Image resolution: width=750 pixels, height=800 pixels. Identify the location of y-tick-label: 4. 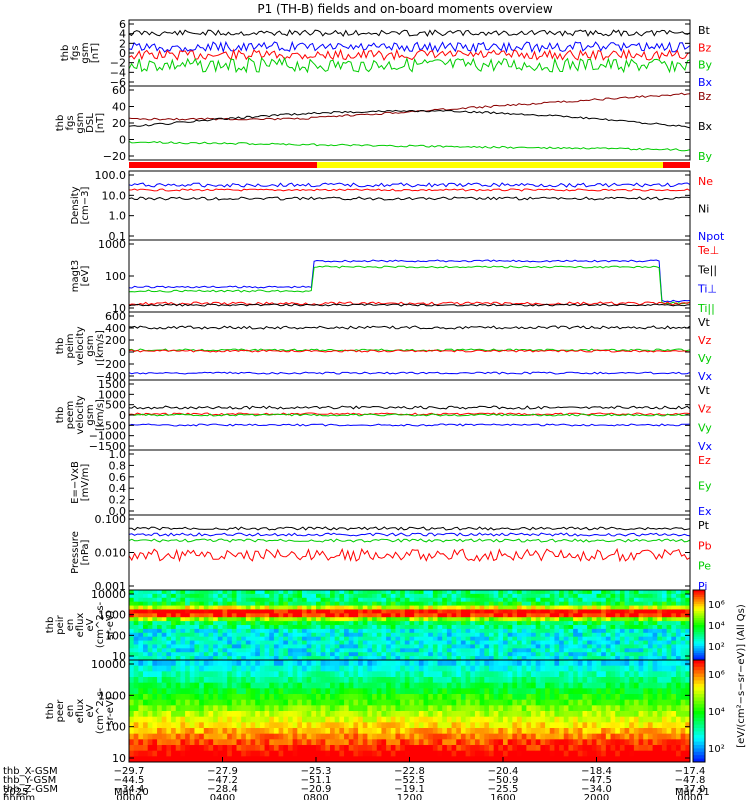
(122, 34).